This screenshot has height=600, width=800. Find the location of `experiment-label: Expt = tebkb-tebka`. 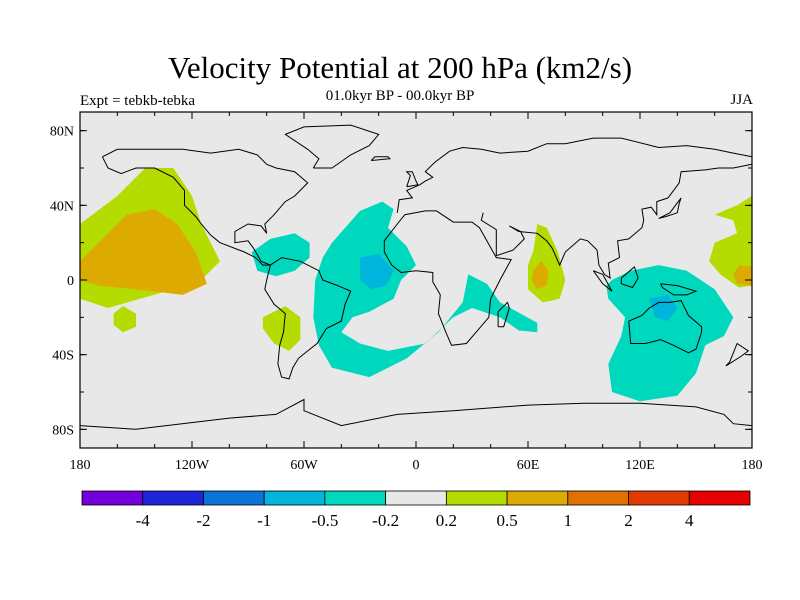

experiment-label: Expt = tebkb-tebka is located at coordinates (138, 101).